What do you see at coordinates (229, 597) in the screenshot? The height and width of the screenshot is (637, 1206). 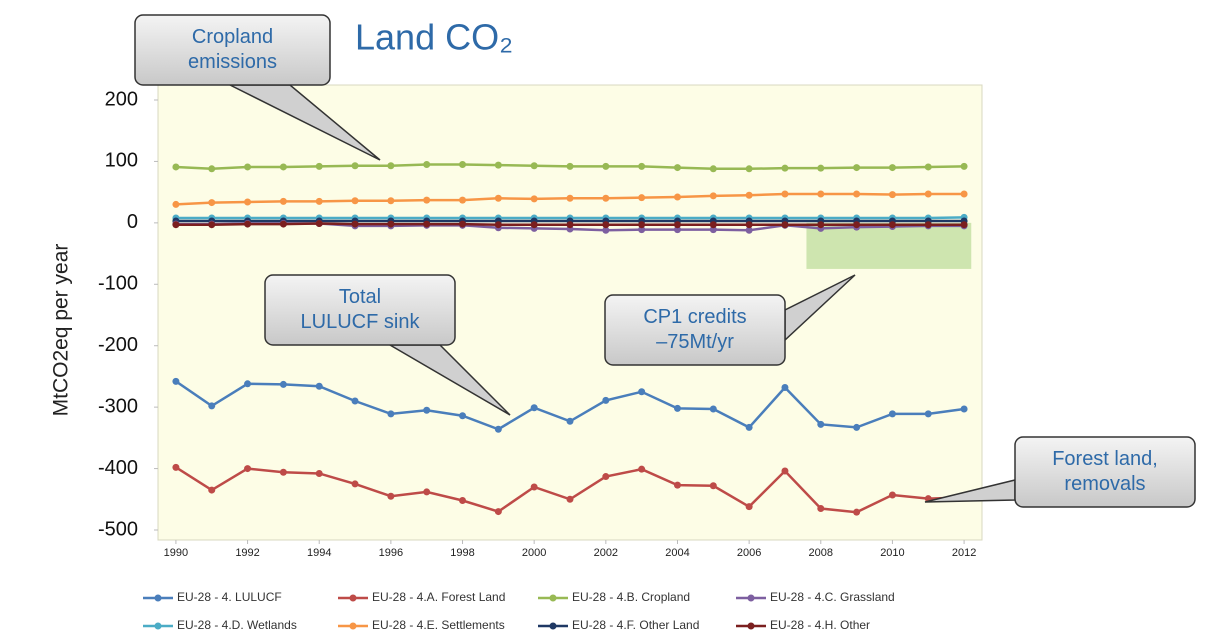 I see `legend-label: EU-28 - 4. LULUCF` at bounding box center [229, 597].